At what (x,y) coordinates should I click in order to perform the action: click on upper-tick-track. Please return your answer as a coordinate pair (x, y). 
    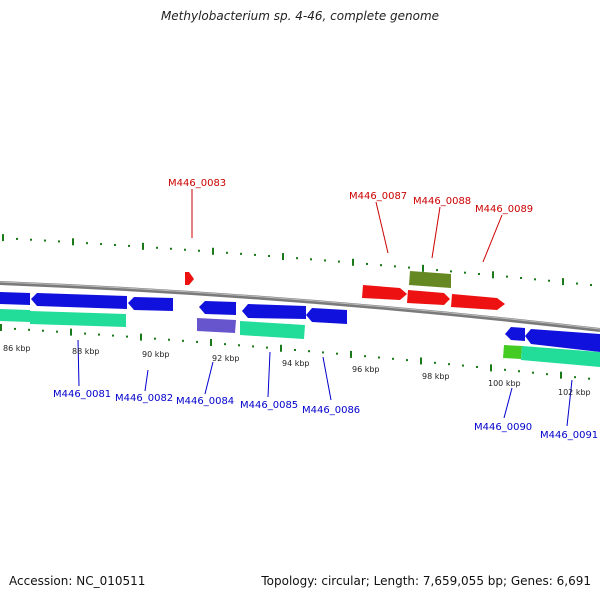
    Looking at the image, I should click on (297, 260).